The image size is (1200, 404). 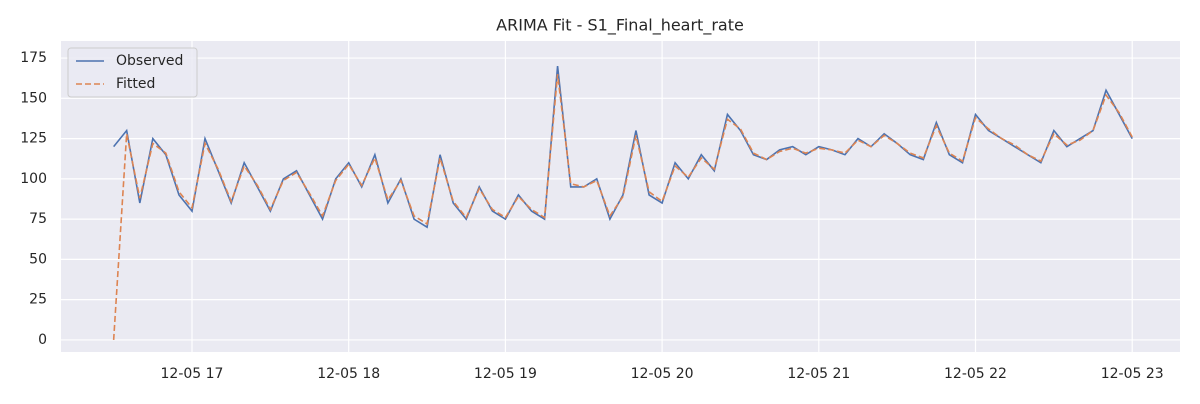 I want to click on x-tick-label: 12-05 20, so click(x=662, y=374).